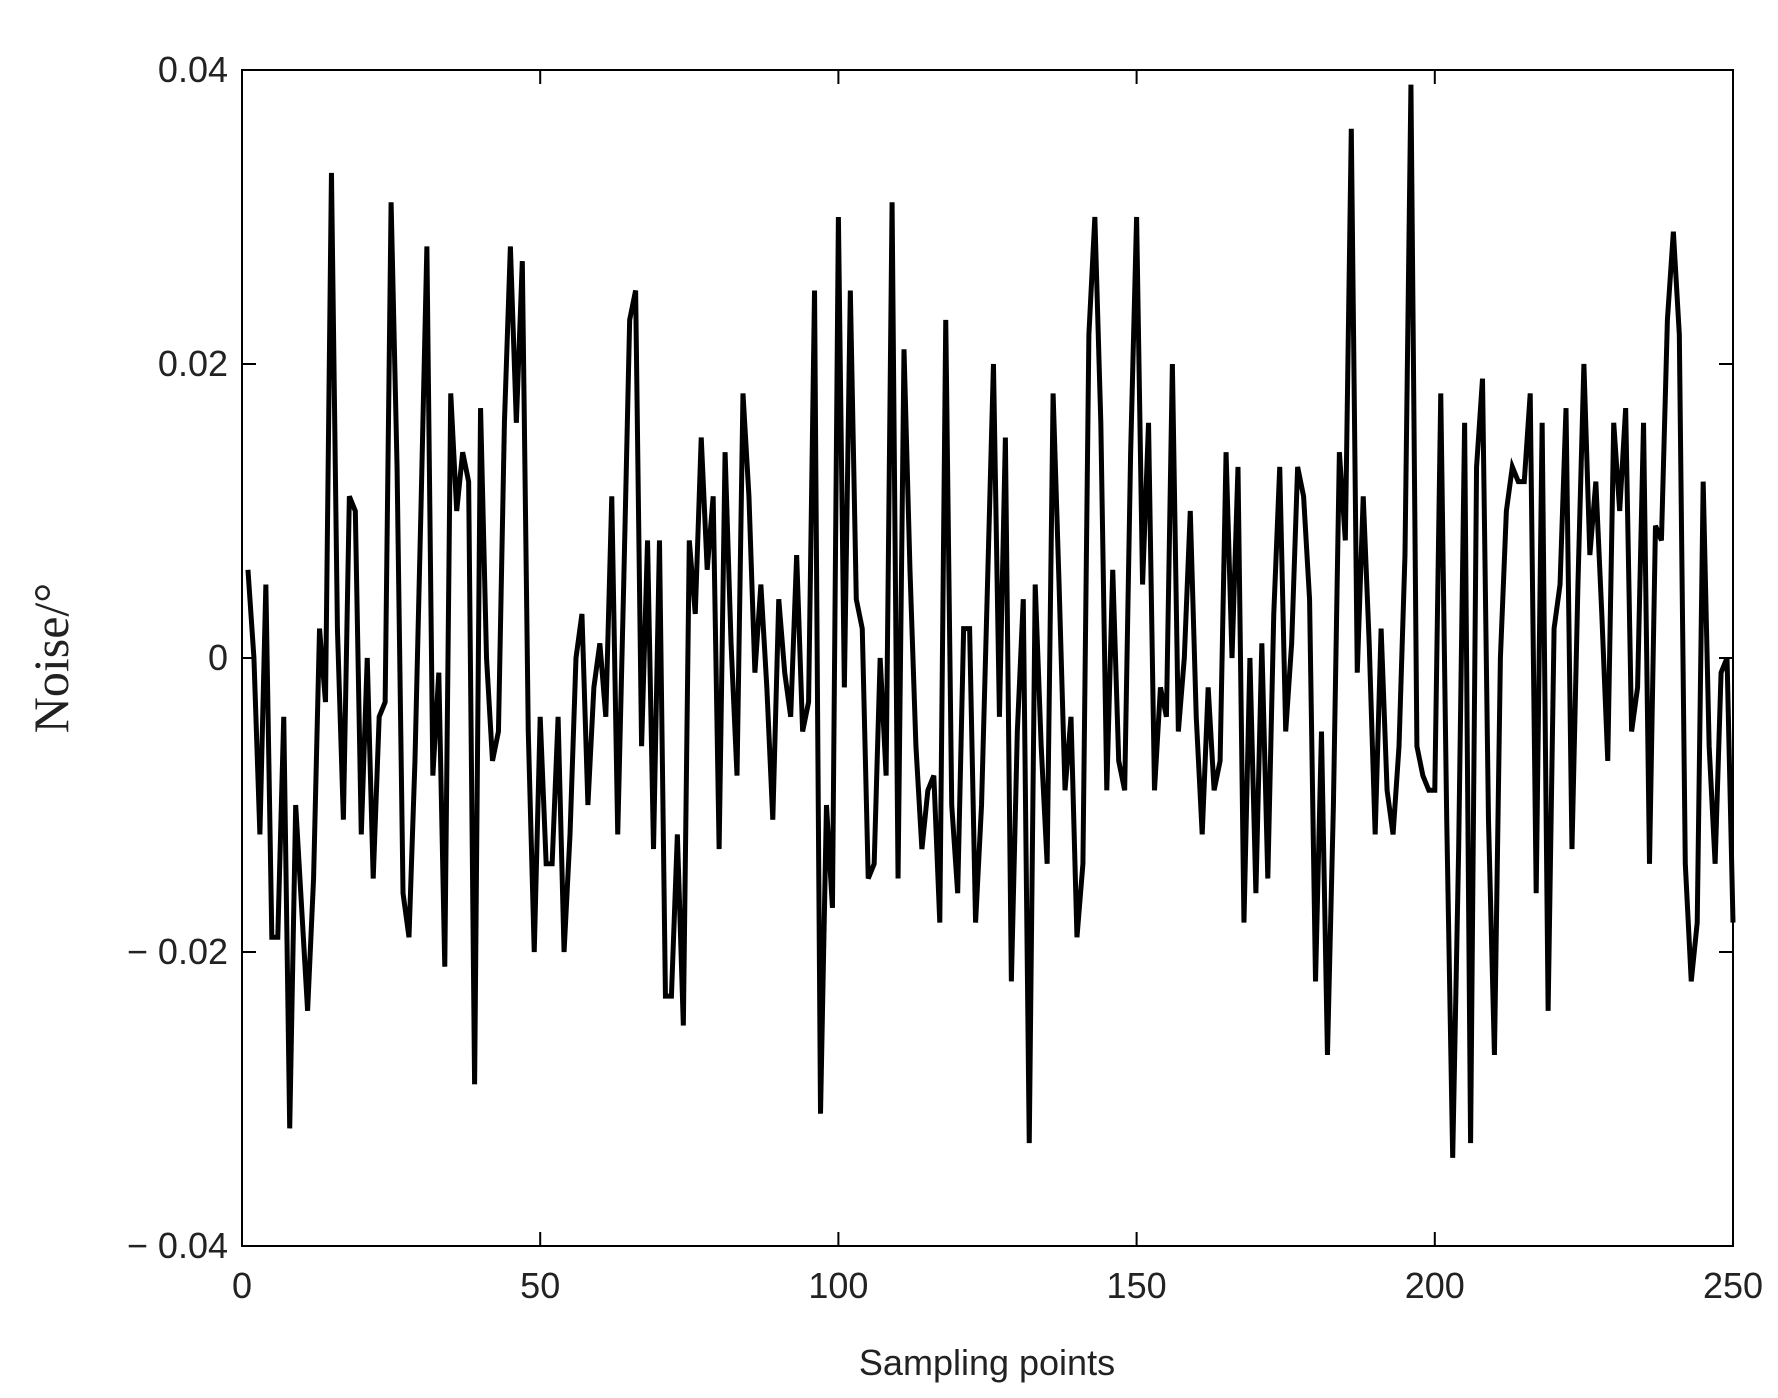  What do you see at coordinates (177, 1245) in the screenshot?
I see `y-tick-label: − 0.04` at bounding box center [177, 1245].